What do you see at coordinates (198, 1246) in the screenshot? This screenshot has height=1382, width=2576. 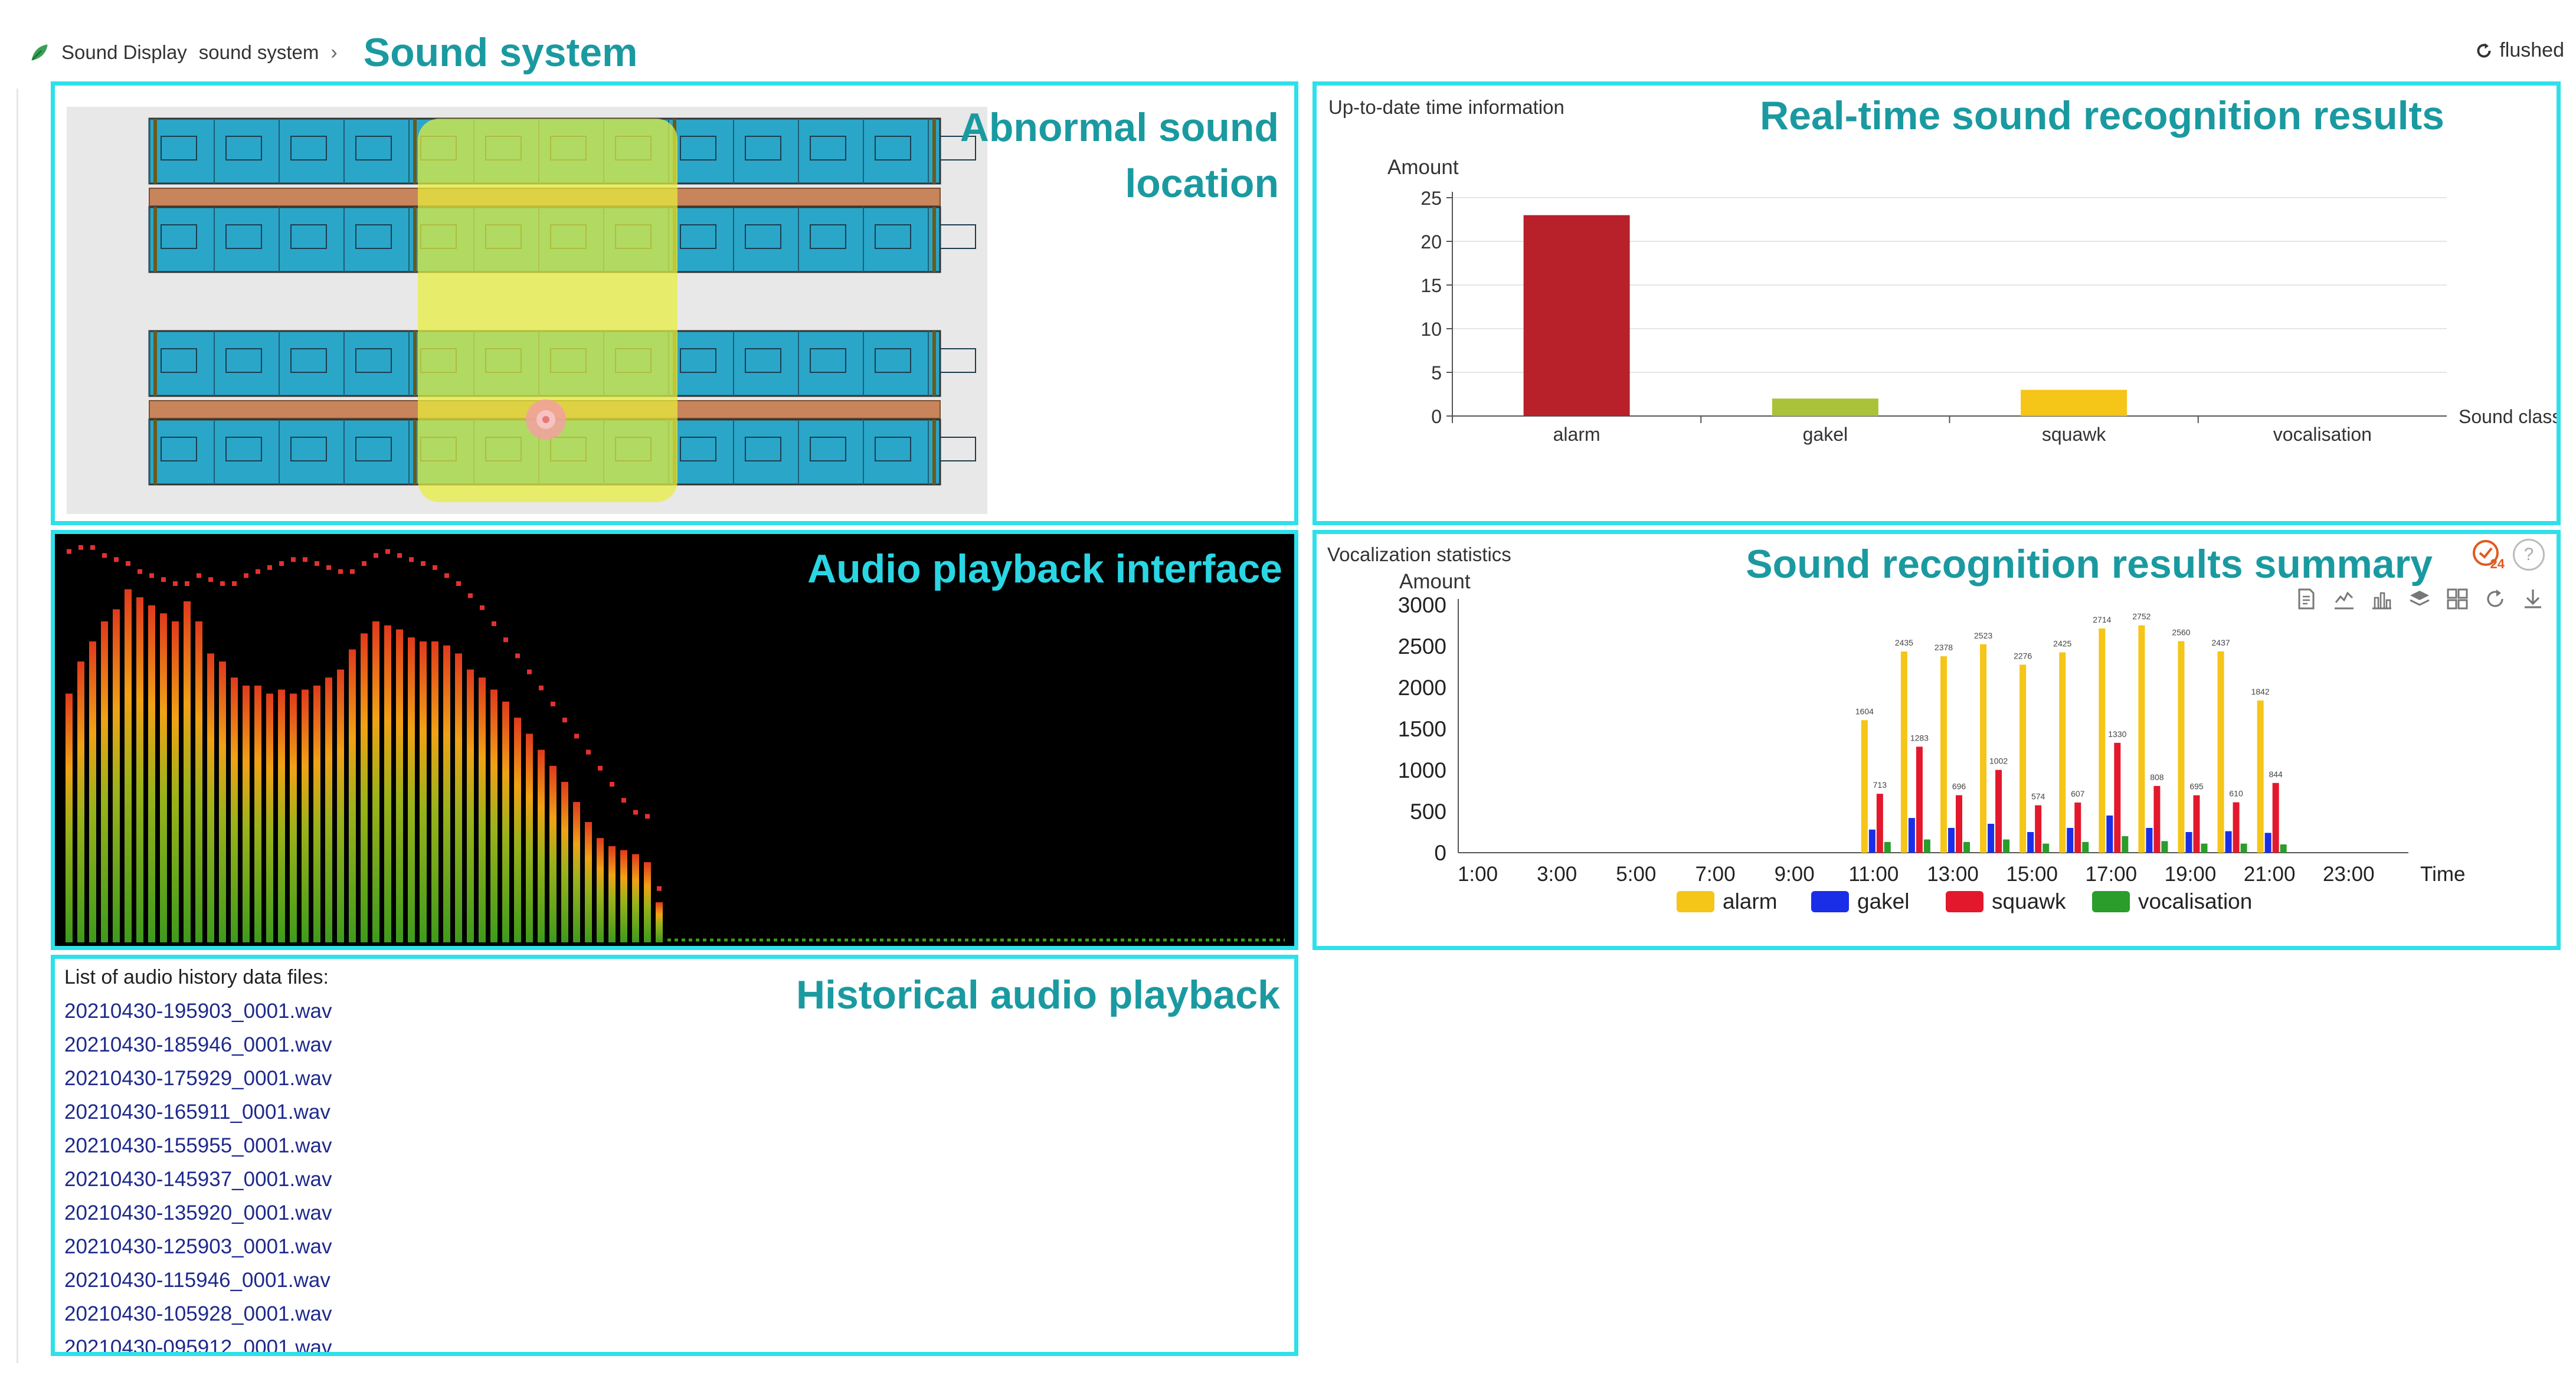 I see `audio-file-link: 20210430-125903_0001.wav` at bounding box center [198, 1246].